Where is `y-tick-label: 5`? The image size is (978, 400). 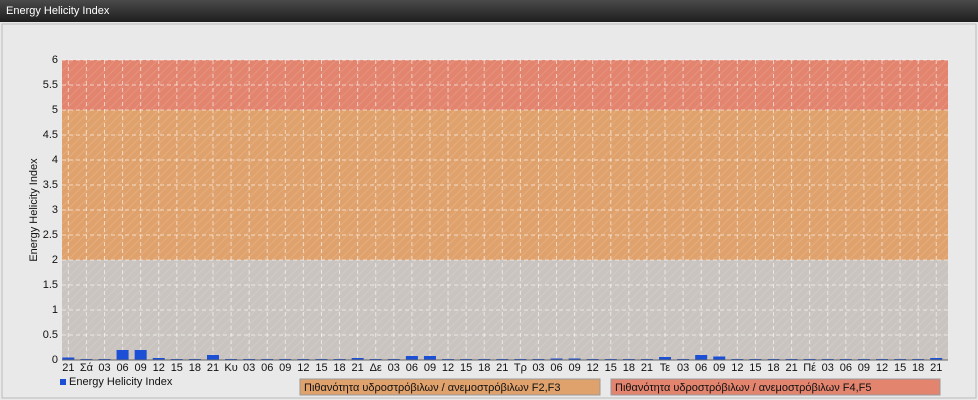 y-tick-label: 5 is located at coordinates (55, 110).